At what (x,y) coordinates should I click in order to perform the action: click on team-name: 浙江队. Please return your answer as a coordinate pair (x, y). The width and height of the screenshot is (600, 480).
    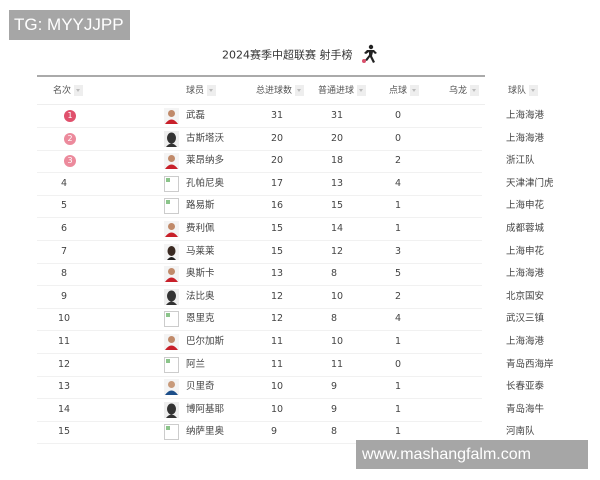
    Looking at the image, I should click on (520, 161).